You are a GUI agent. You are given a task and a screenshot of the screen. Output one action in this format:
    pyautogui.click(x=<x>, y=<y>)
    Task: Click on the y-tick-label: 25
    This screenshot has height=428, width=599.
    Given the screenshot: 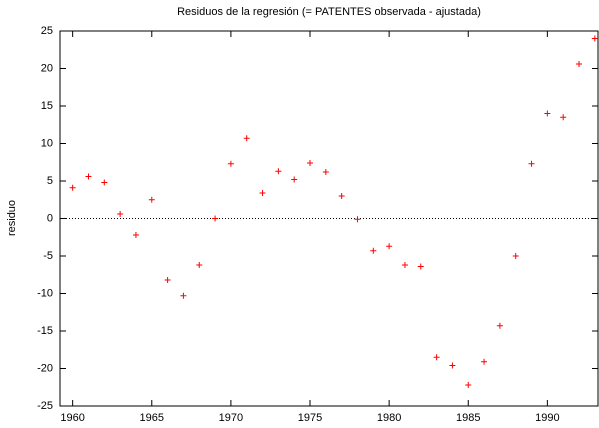 What is the action you would take?
    pyautogui.click(x=47, y=31)
    